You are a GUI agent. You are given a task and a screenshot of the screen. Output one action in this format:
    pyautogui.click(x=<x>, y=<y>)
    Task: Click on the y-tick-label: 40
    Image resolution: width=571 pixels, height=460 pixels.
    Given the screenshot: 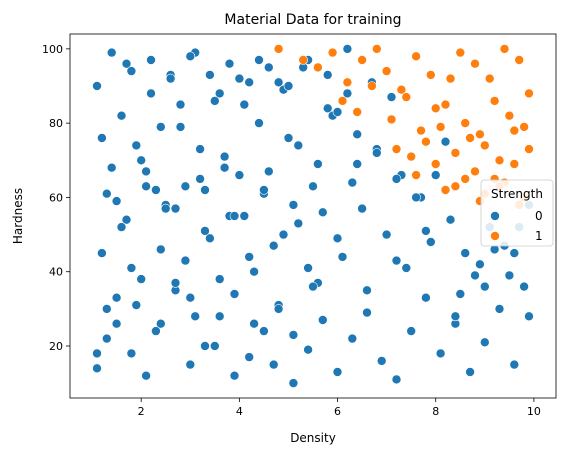 What is the action you would take?
    pyautogui.click(x=56, y=272)
    